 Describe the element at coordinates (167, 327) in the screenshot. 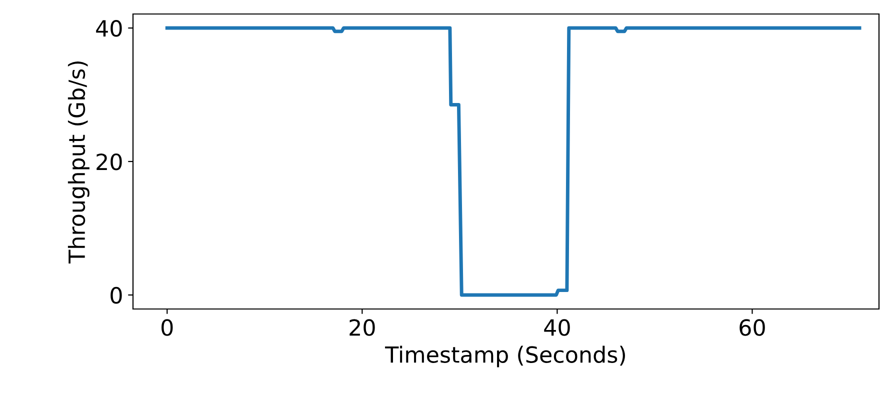

I see `x-tick-label: 0` at that location.